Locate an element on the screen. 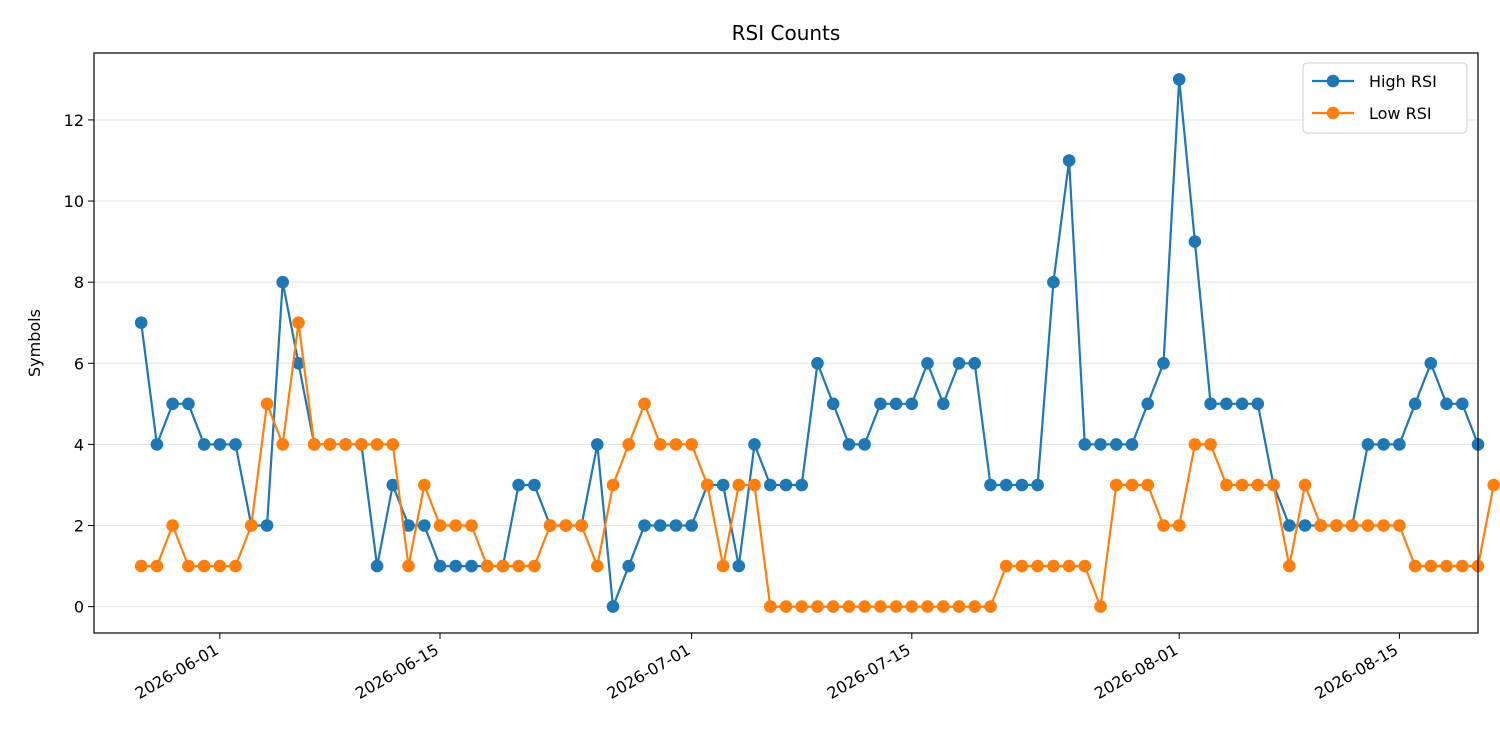 The width and height of the screenshot is (1500, 750). y-tick-label: 12 is located at coordinates (74, 120).